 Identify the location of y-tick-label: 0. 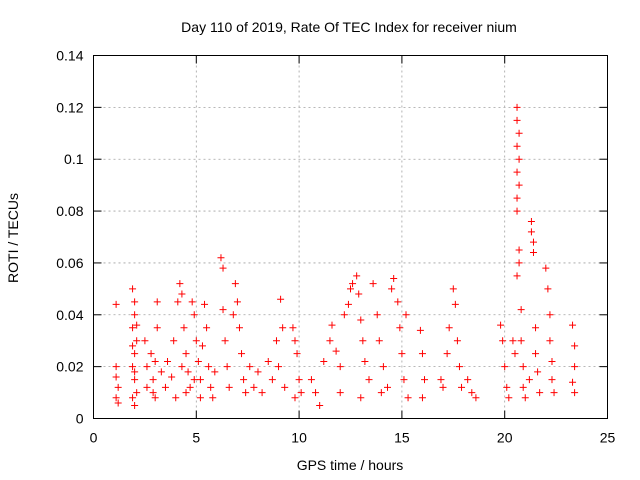
(80, 419).